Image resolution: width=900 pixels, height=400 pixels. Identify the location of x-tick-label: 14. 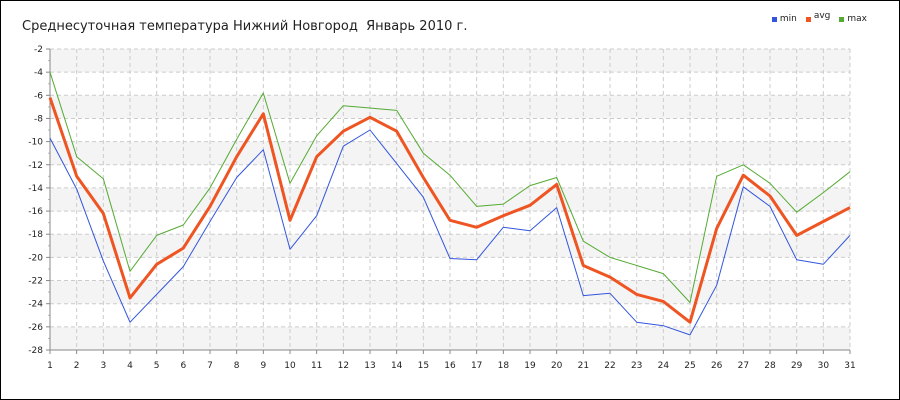
(397, 366).